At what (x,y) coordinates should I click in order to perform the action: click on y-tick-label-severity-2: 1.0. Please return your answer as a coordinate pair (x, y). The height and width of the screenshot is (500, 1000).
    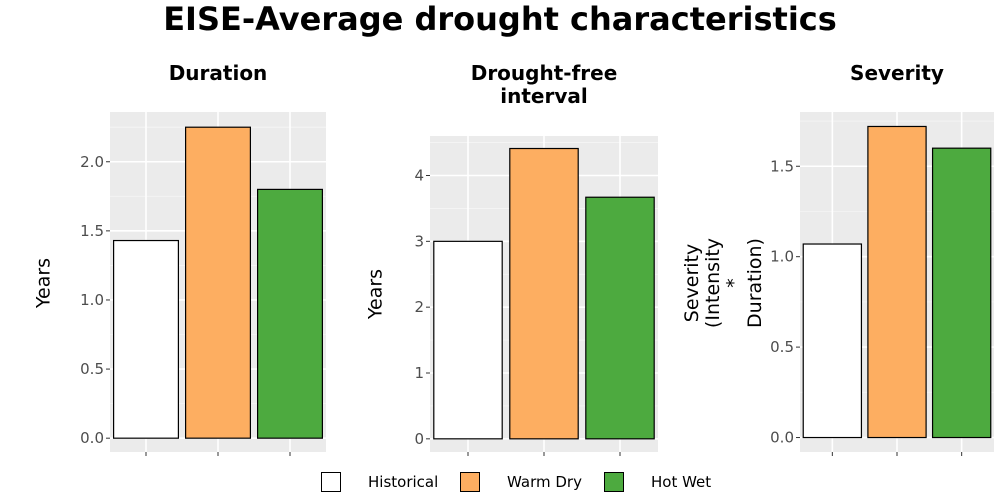
    Looking at the image, I should click on (782, 257).